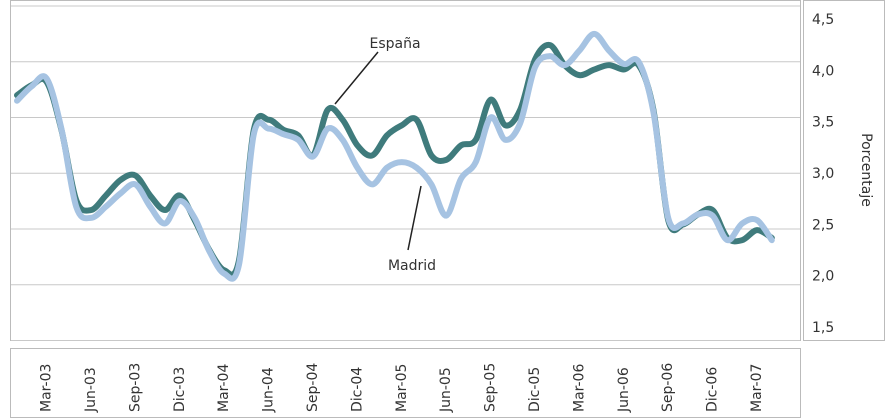 The width and height of the screenshot is (886, 418). Describe the element at coordinates (269, 390) in the screenshot. I see `x-tick-label: Jun-04` at that location.